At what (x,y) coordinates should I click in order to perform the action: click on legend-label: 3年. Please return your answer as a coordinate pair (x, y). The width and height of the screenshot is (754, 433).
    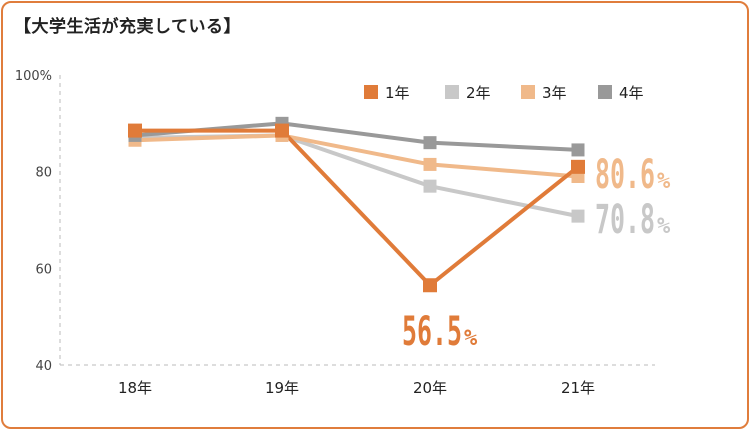
    Looking at the image, I should click on (554, 93).